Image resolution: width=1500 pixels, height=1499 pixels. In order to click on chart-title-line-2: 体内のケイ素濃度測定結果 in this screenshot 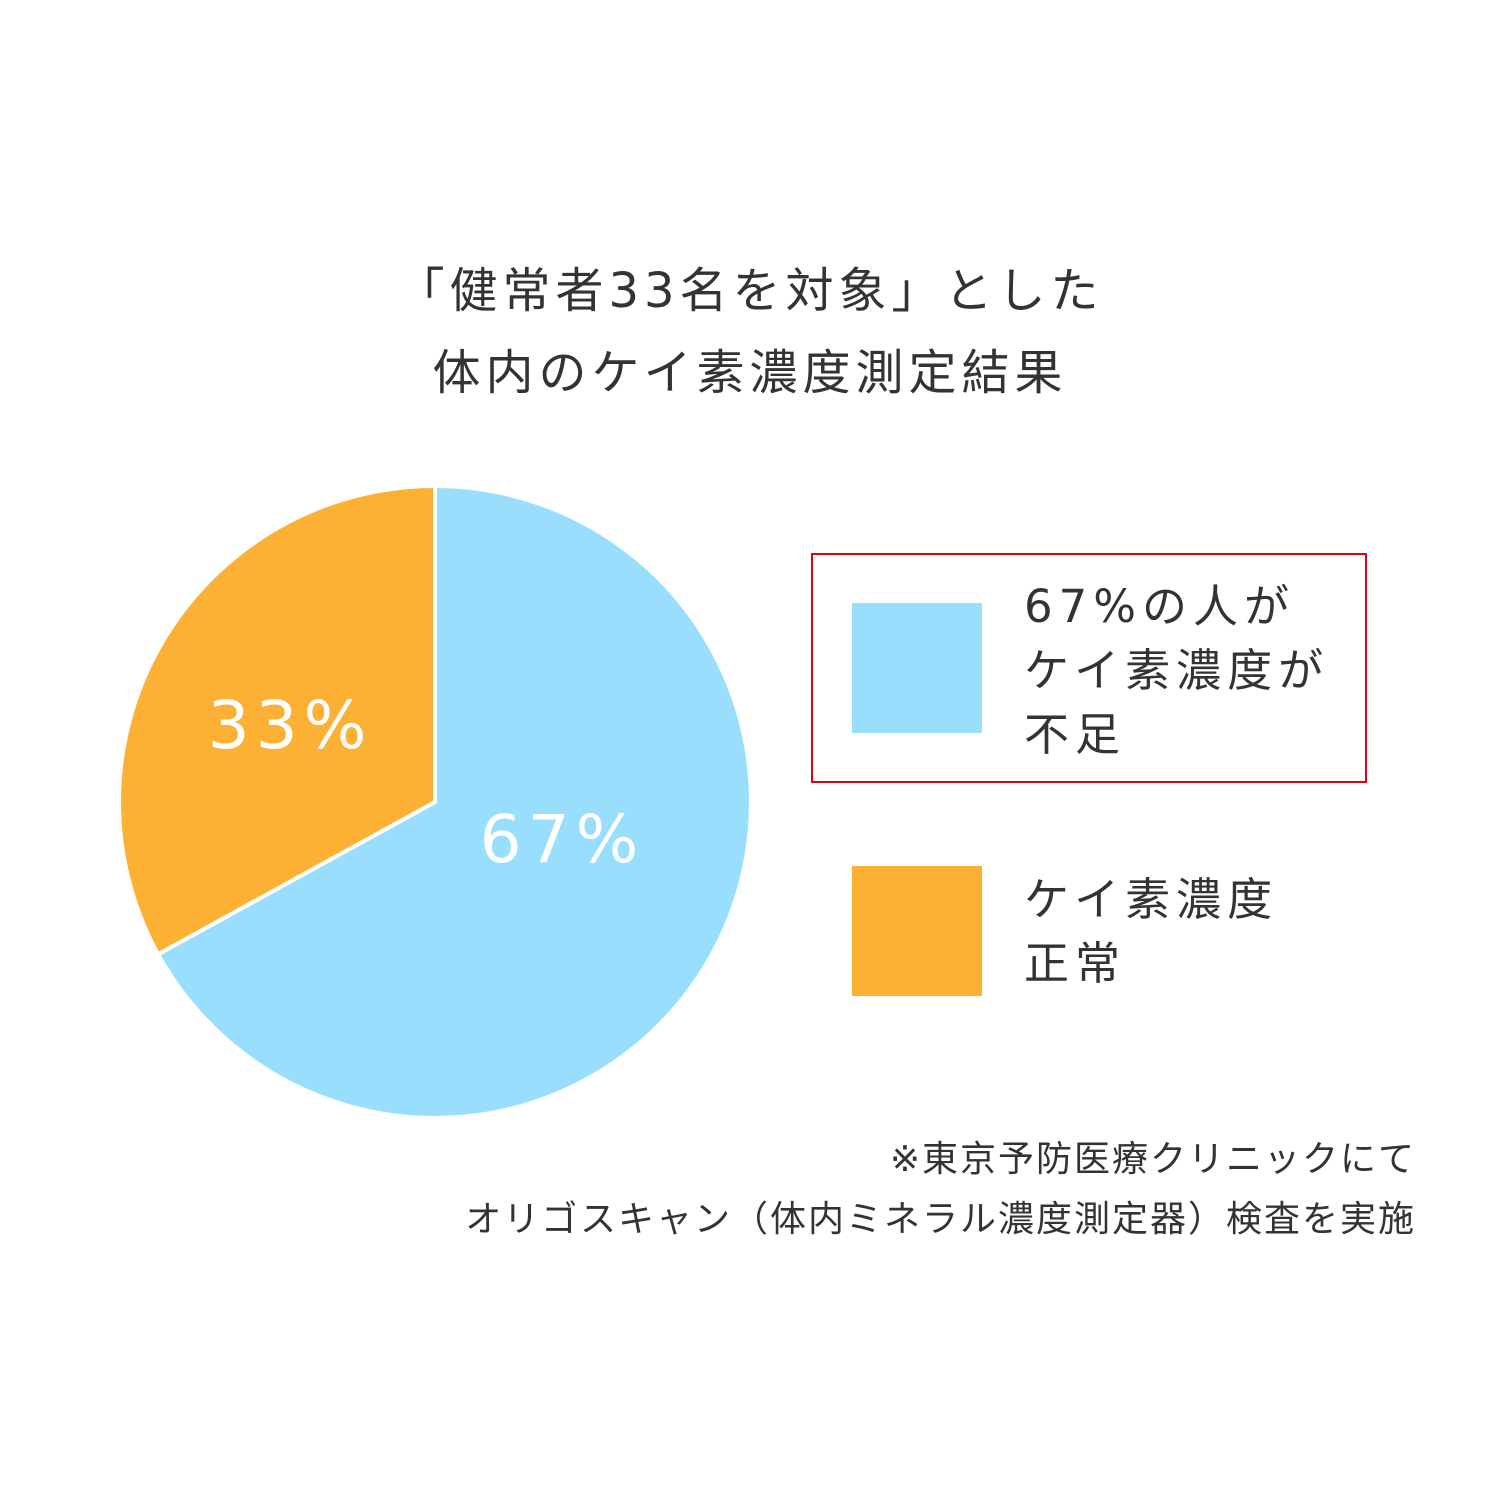, I will do `click(750, 373)`.